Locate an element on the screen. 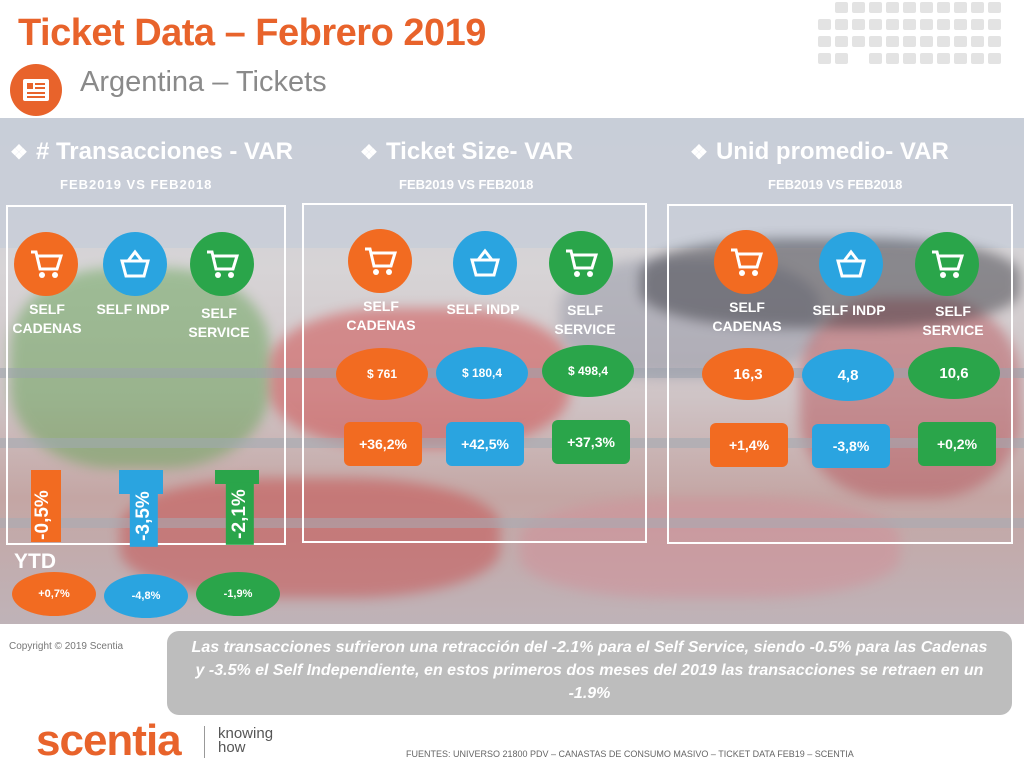  slide-title: Ticket Data – Febrero 2019 is located at coordinates (252, 33).